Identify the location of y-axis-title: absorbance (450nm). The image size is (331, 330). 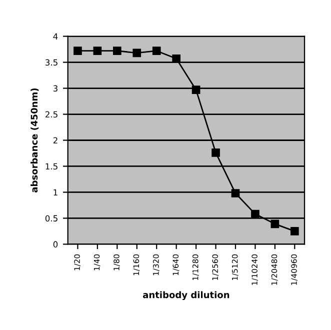
(34, 140).